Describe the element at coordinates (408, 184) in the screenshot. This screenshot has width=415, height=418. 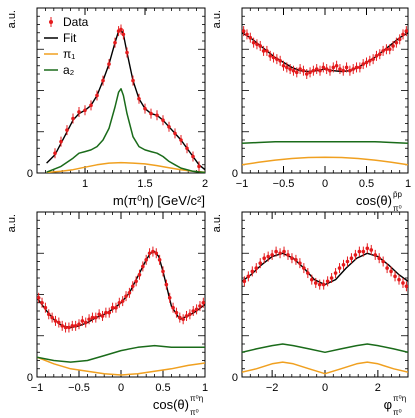
I see `x-tick-label: 1` at that location.